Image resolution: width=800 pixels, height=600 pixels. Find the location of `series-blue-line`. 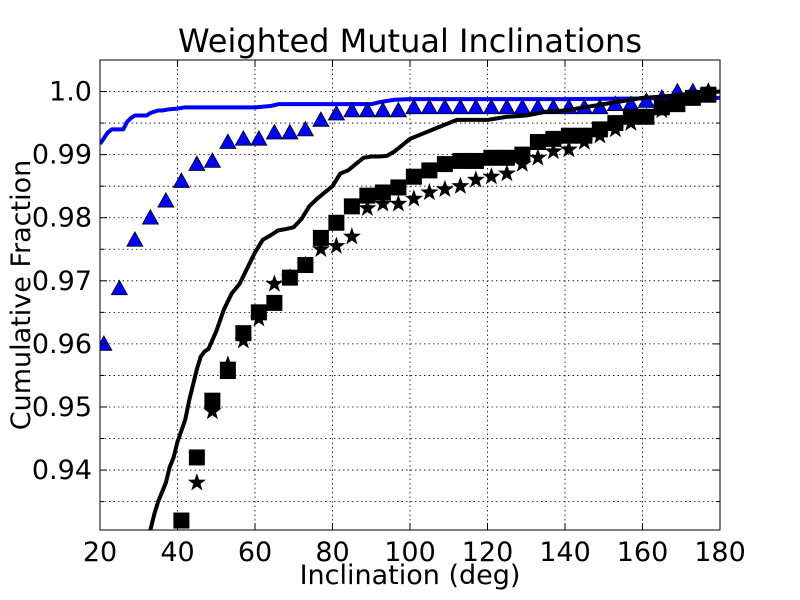

series-blue-line is located at coordinates (410, 120).